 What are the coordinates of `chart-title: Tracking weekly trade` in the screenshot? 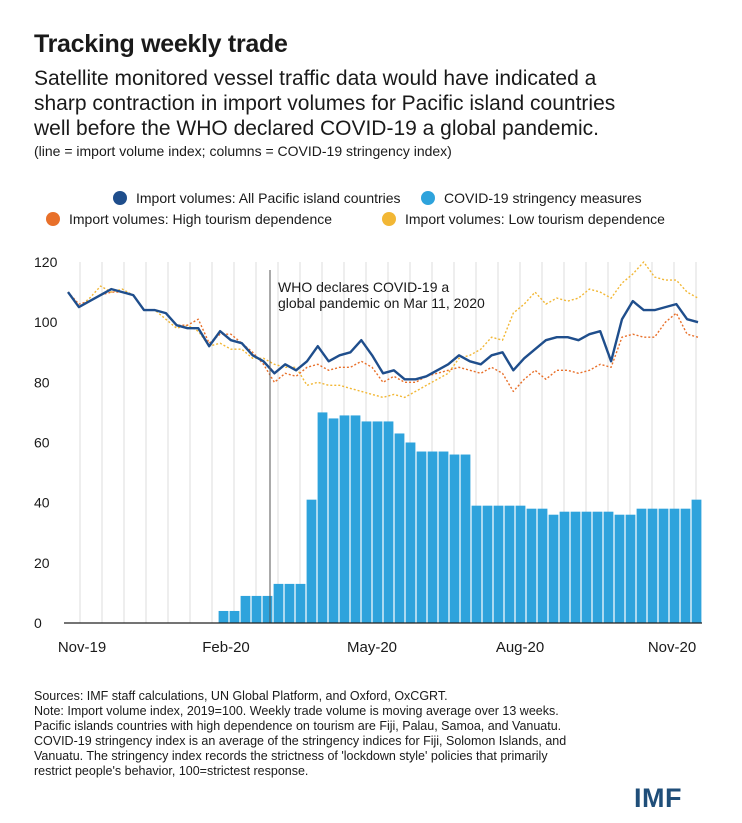 It's located at (161, 44).